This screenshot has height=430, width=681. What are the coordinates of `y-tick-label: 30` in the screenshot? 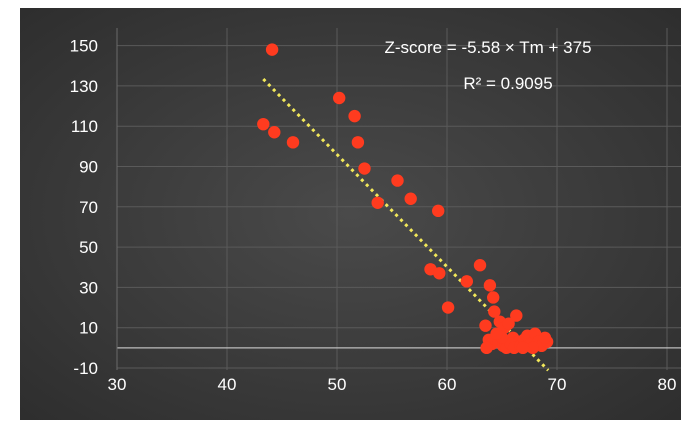 It's located at (88, 287).